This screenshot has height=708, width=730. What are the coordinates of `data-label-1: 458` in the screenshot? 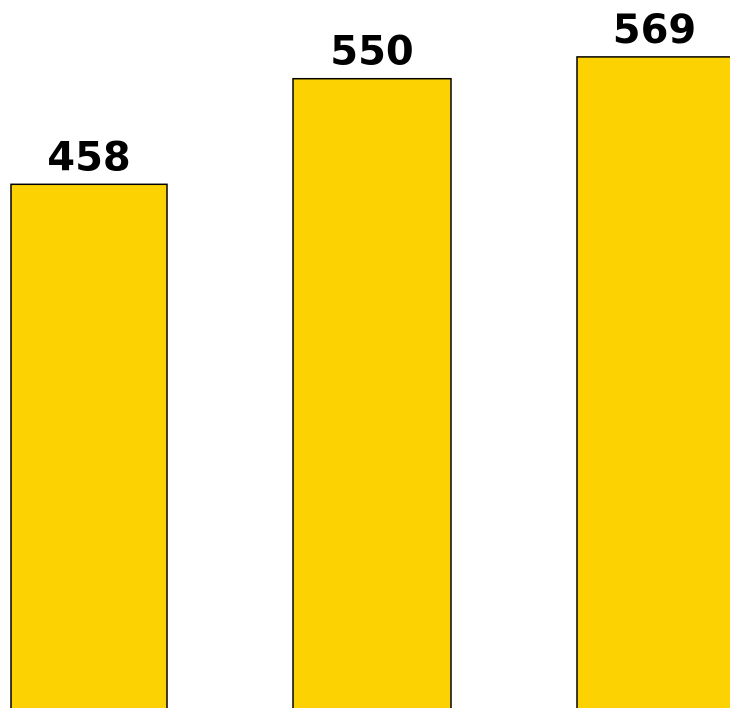 It's located at (89, 157).